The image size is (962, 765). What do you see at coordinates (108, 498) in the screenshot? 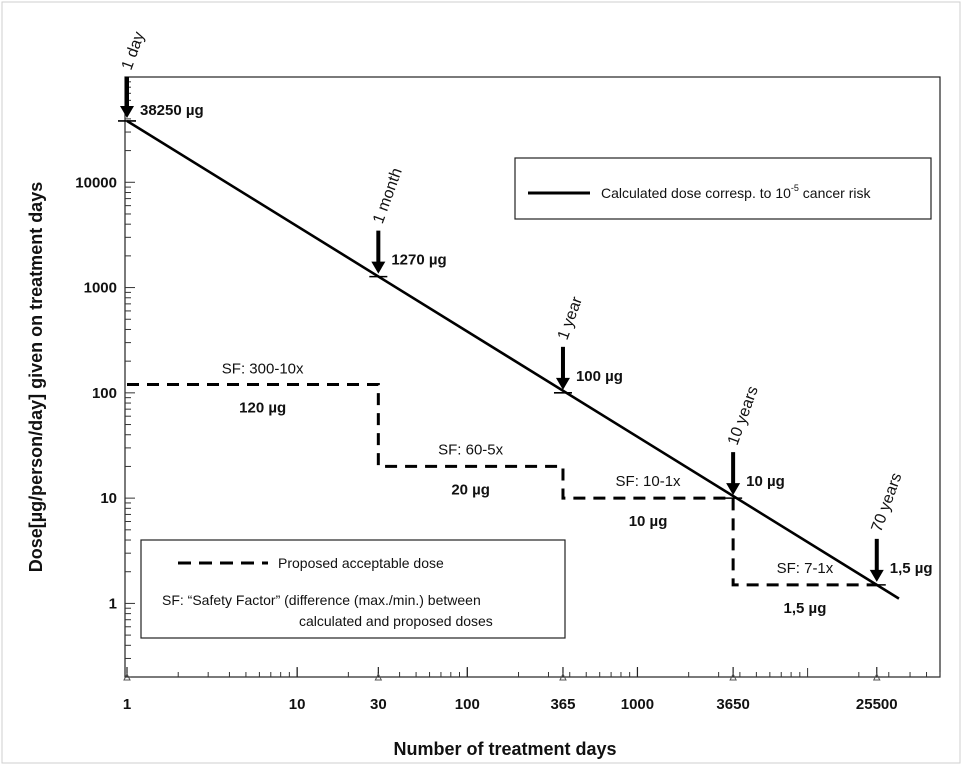
I see `y-tick-label: 10` at bounding box center [108, 498].